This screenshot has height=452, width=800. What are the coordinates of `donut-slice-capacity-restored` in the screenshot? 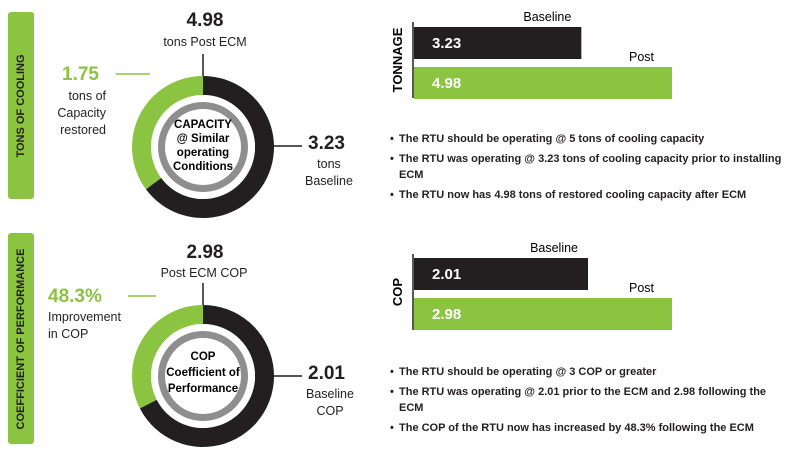 It's located at (167, 133).